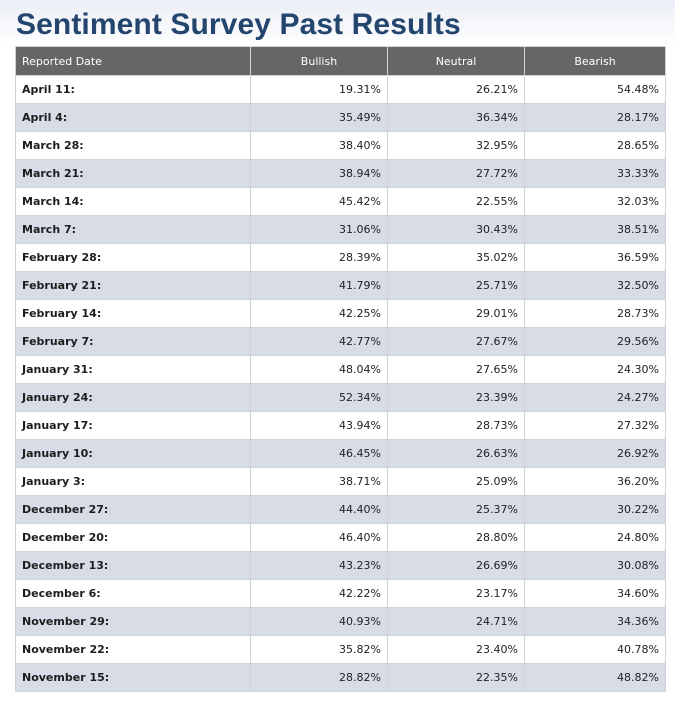 This screenshot has width=675, height=709. What do you see at coordinates (319, 257) in the screenshot?
I see `bullish-cell: 28.39%` at bounding box center [319, 257].